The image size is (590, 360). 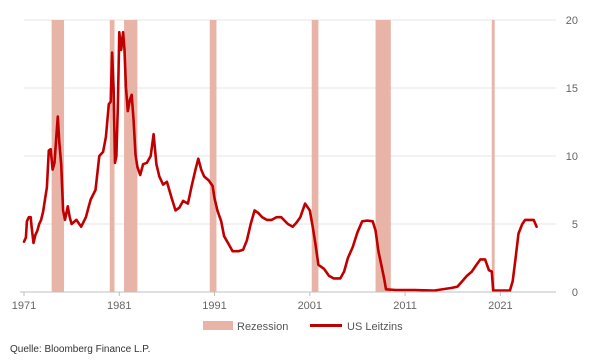 I want to click on y-tick-label: 5, so click(x=575, y=225).